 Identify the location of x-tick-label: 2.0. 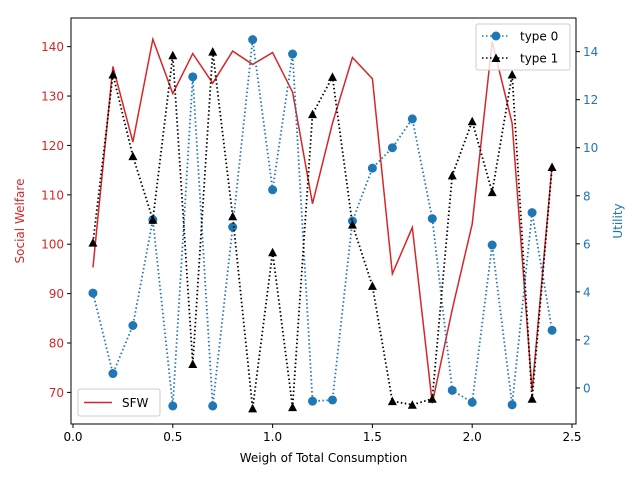
(472, 437).